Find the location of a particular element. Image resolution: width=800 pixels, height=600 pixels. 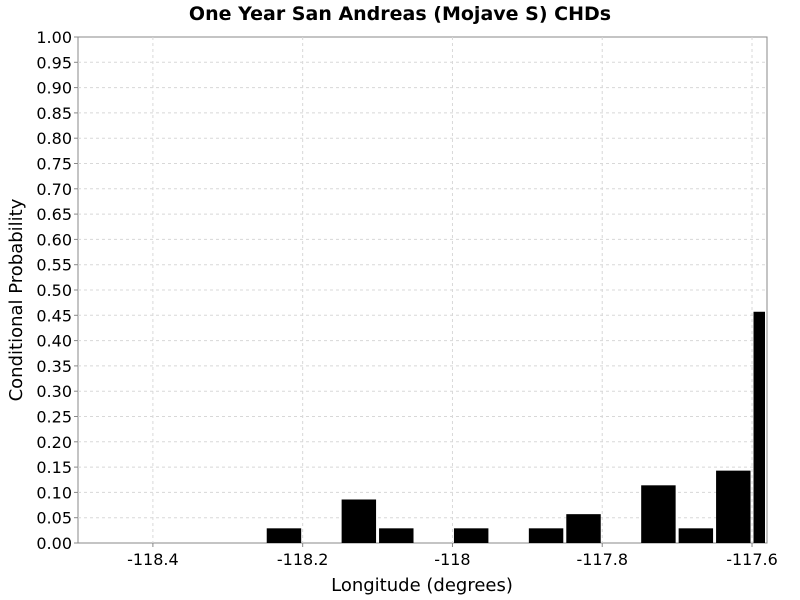

y-tick-label: 0.85 is located at coordinates (54, 113).